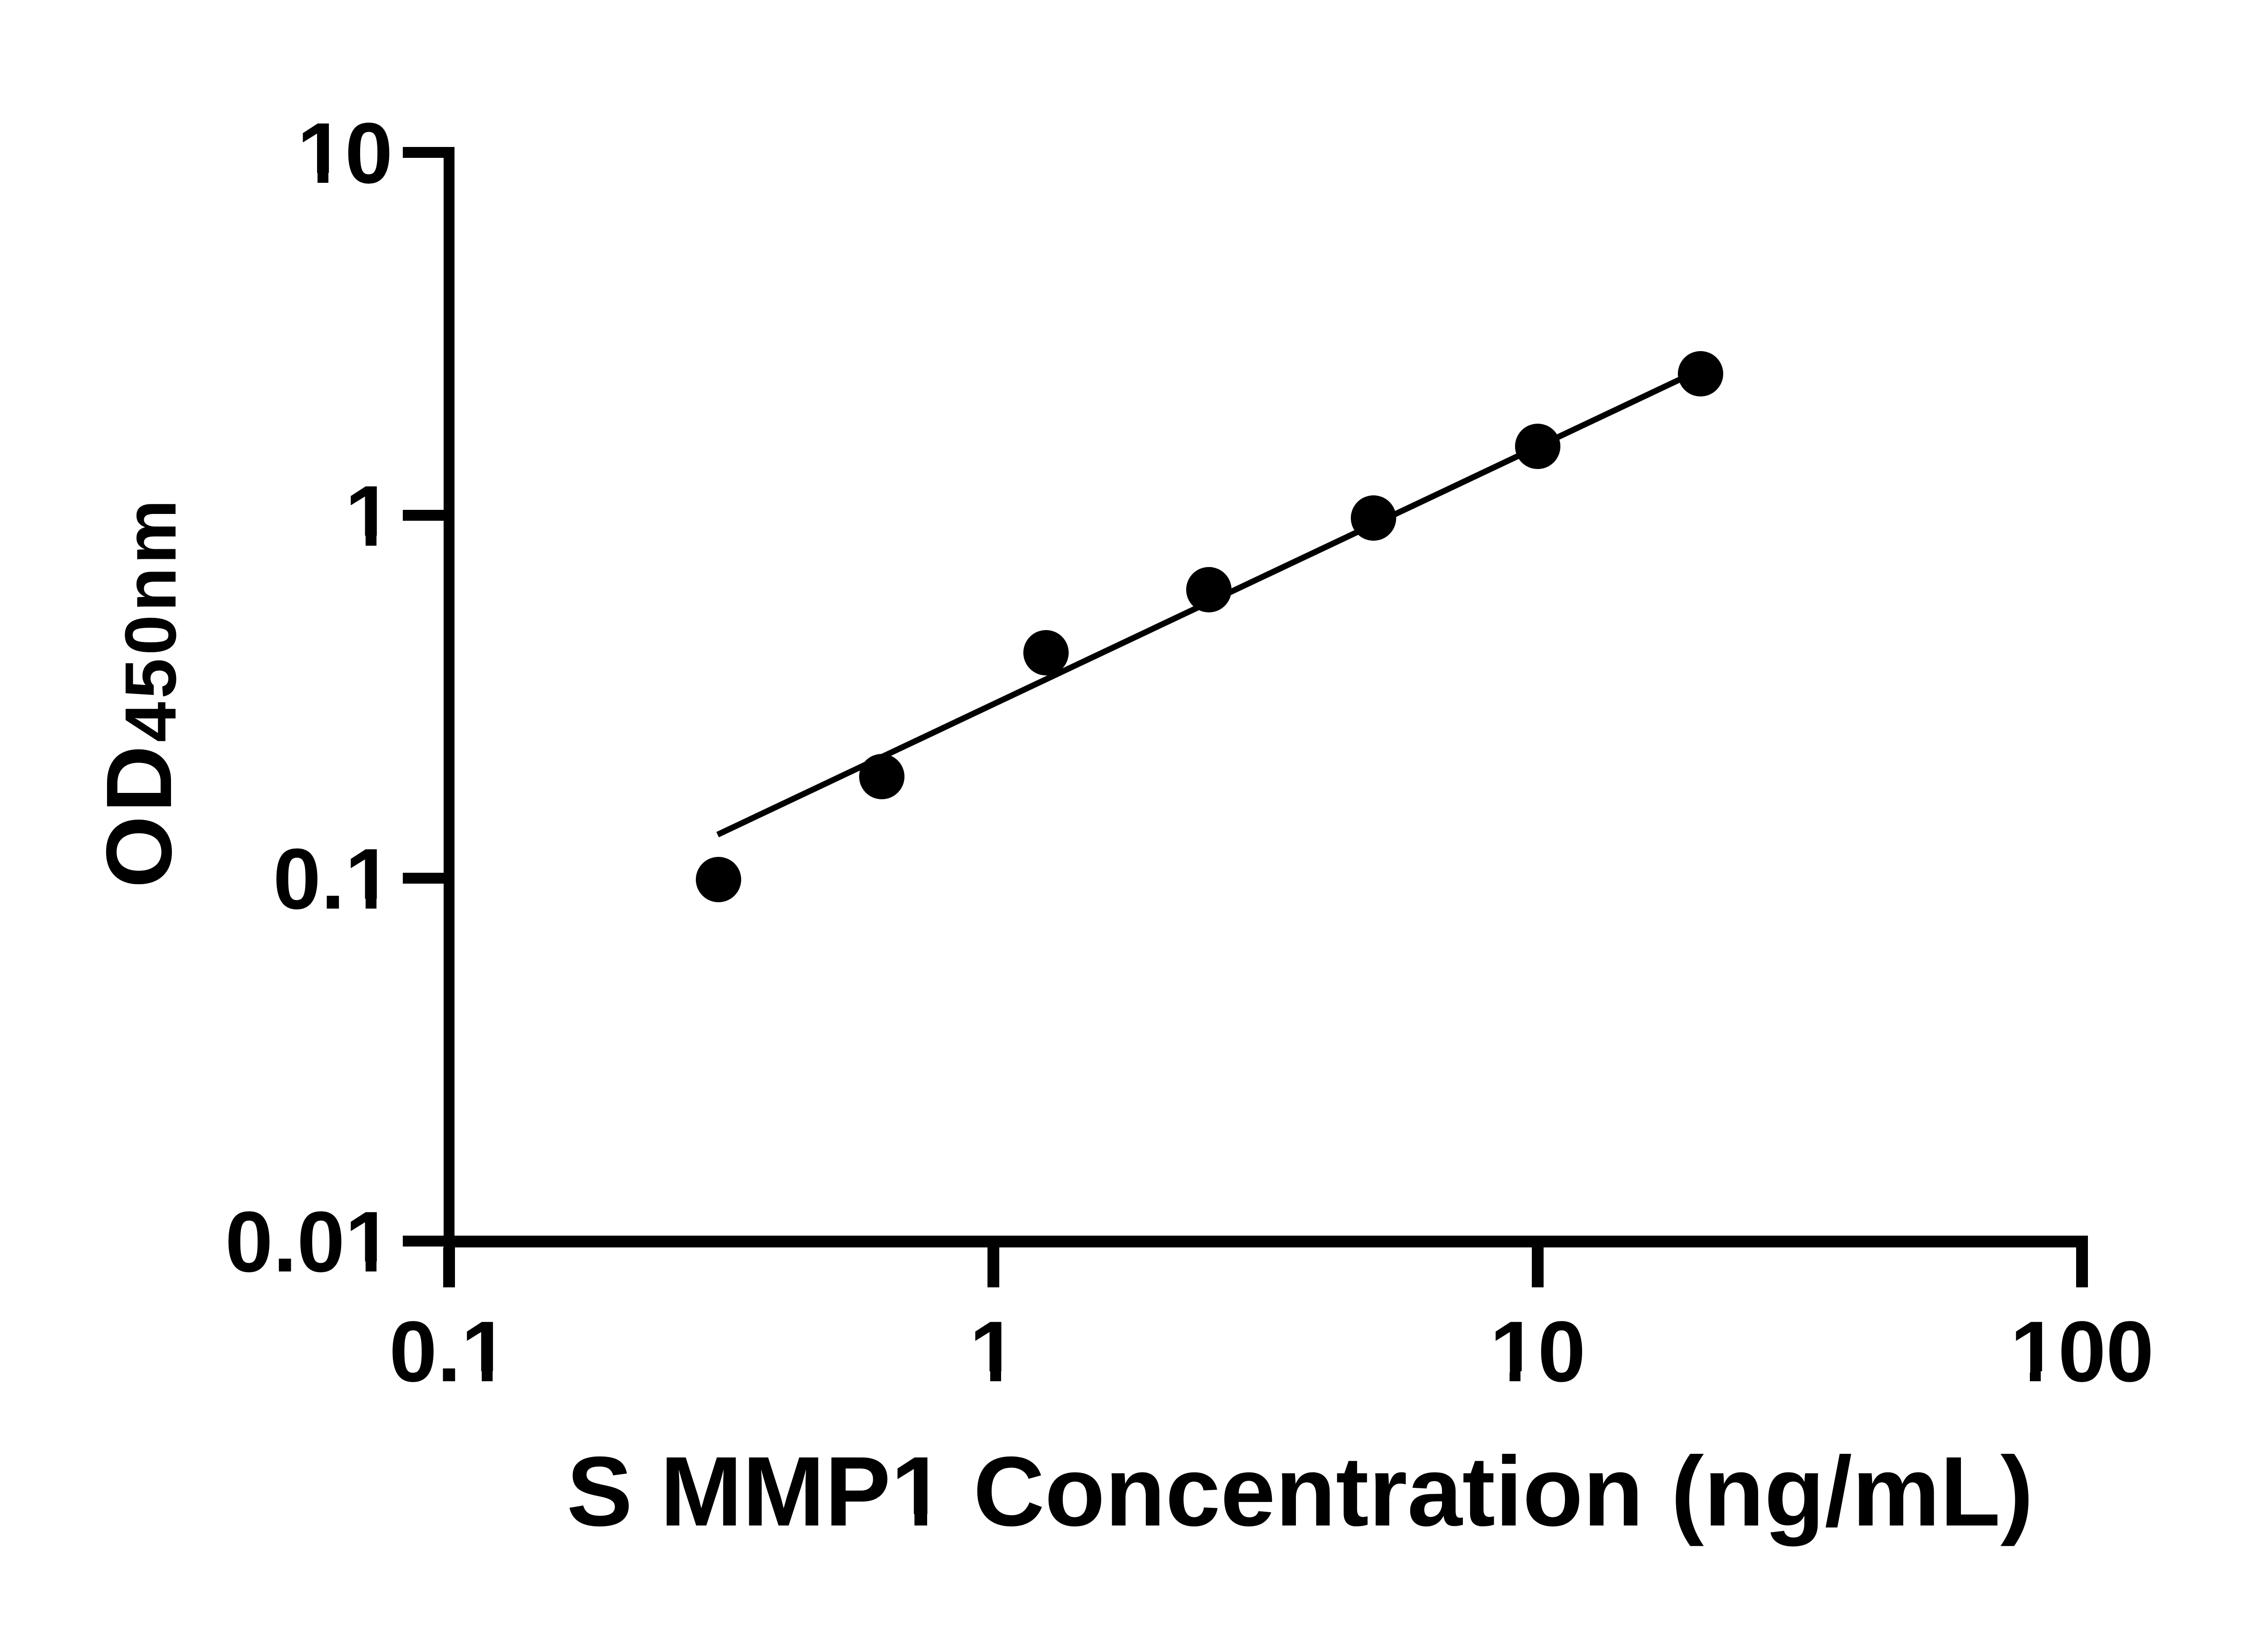  Describe the element at coordinates (1300, 1492) in the screenshot. I see `svg-text: S MMP1 Concentration (ng/mL)` at that location.